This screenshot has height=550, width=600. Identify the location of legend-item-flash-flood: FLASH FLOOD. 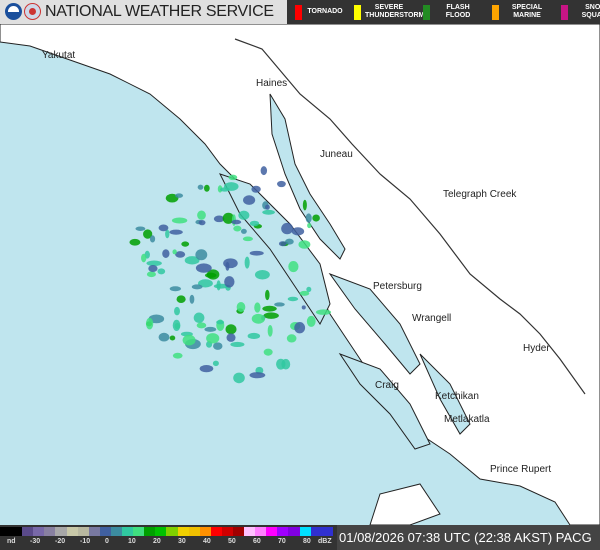
(452, 12).